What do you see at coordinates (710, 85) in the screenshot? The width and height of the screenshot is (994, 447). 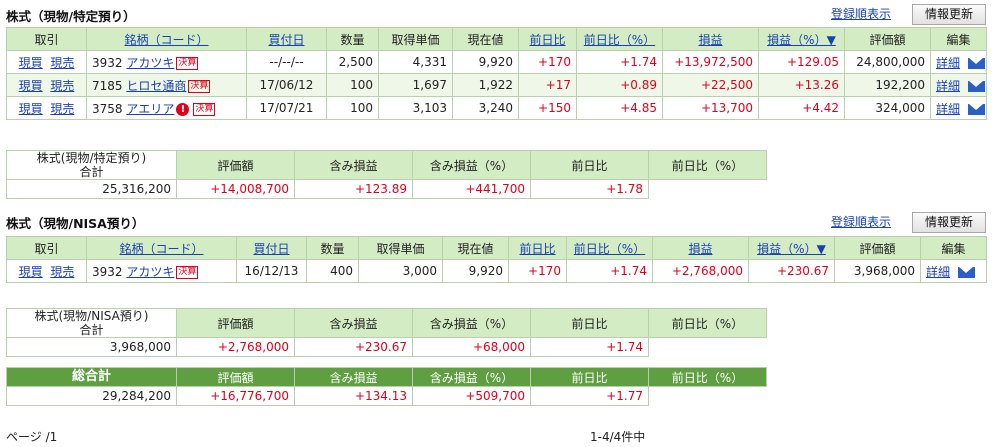 I see `profit-loss: +22,500` at bounding box center [710, 85].